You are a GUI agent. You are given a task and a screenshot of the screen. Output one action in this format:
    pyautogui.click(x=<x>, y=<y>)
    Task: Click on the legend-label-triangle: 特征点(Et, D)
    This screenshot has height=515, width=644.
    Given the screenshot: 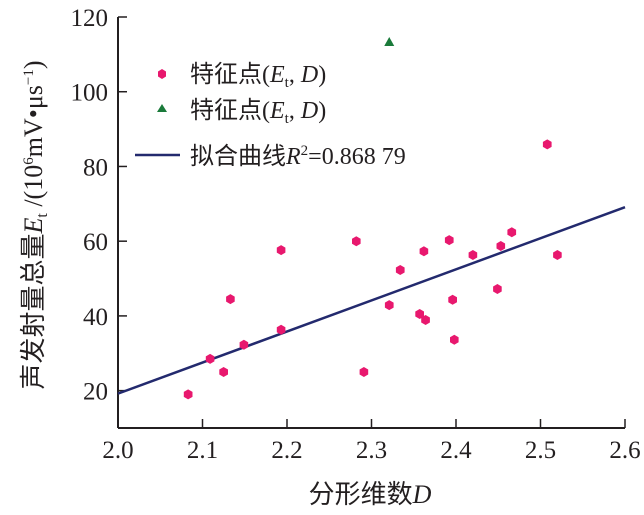 What is the action you would take?
    pyautogui.click(x=258, y=112)
    